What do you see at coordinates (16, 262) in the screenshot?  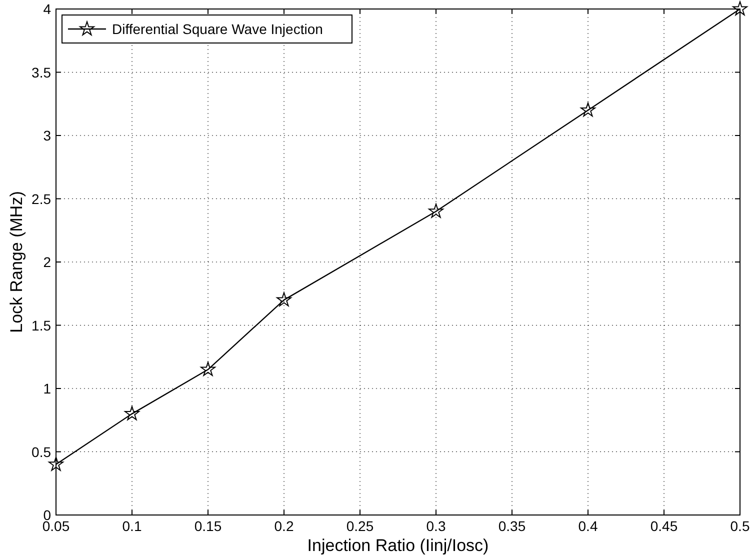 I see `y-axis-title: Lock Range (MHz)` at bounding box center [16, 262].